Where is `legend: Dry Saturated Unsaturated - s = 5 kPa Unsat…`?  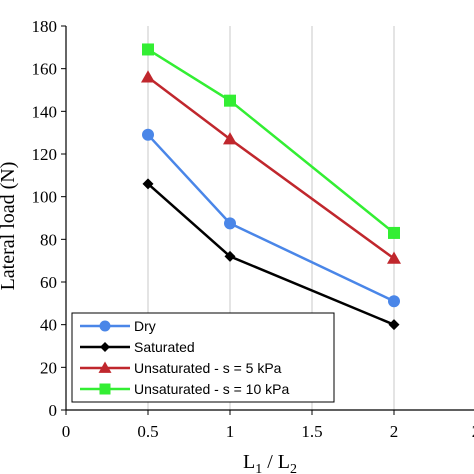 legend: Dry Saturated Unsaturated - s = 5 kPa Unsat… is located at coordinates (203, 357).